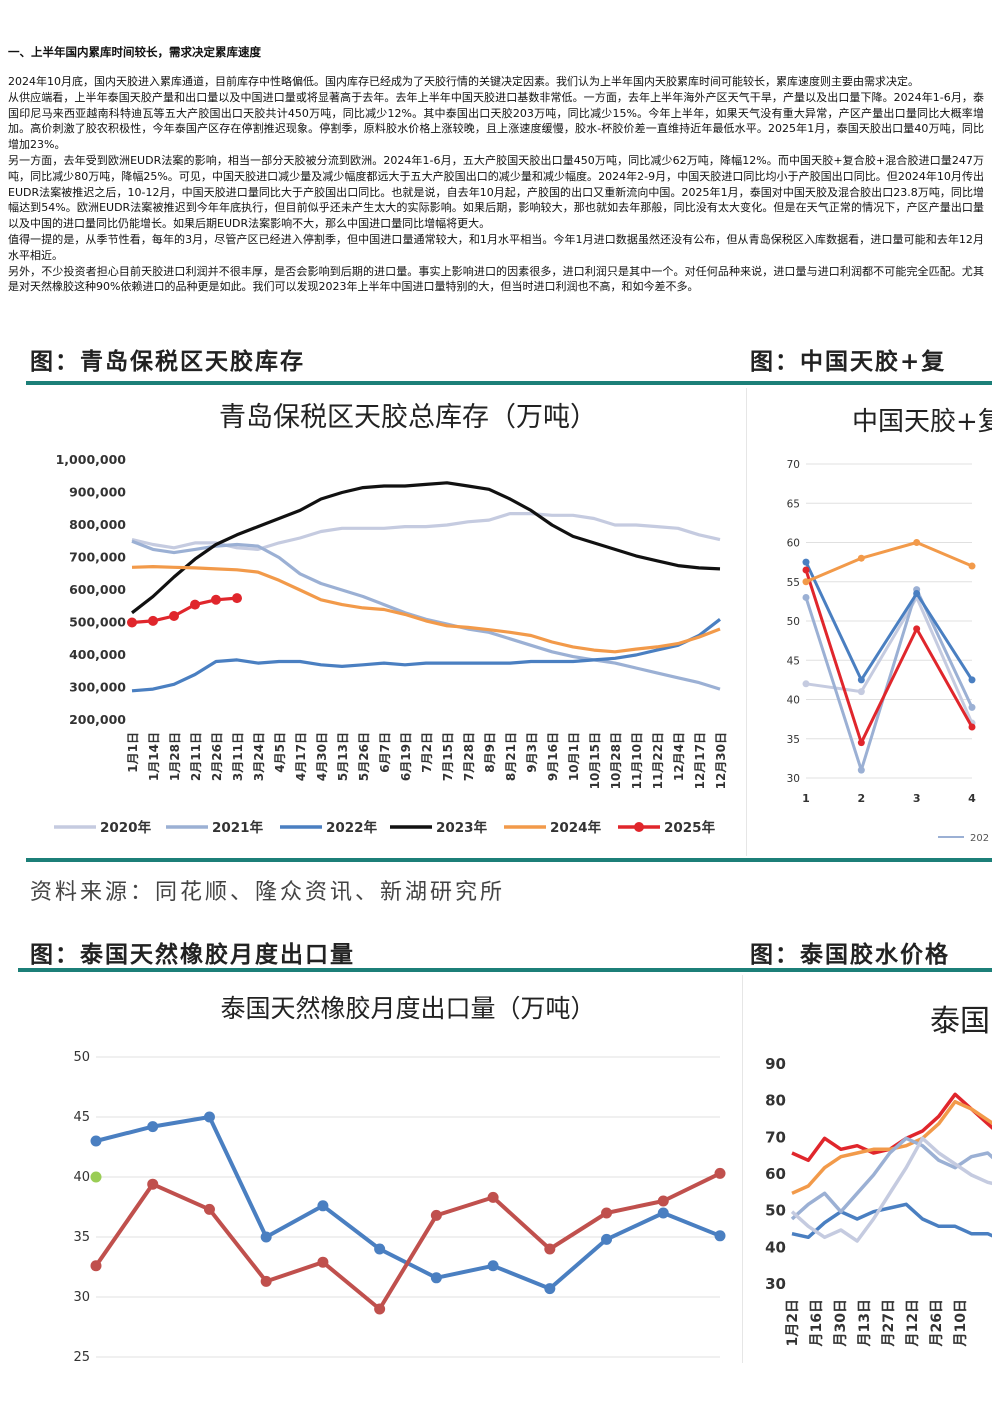 Image resolution: width=992 pixels, height=1403 pixels. What do you see at coordinates (862, 798) in the screenshot?
I see `x-tick-label: 2` at bounding box center [862, 798].